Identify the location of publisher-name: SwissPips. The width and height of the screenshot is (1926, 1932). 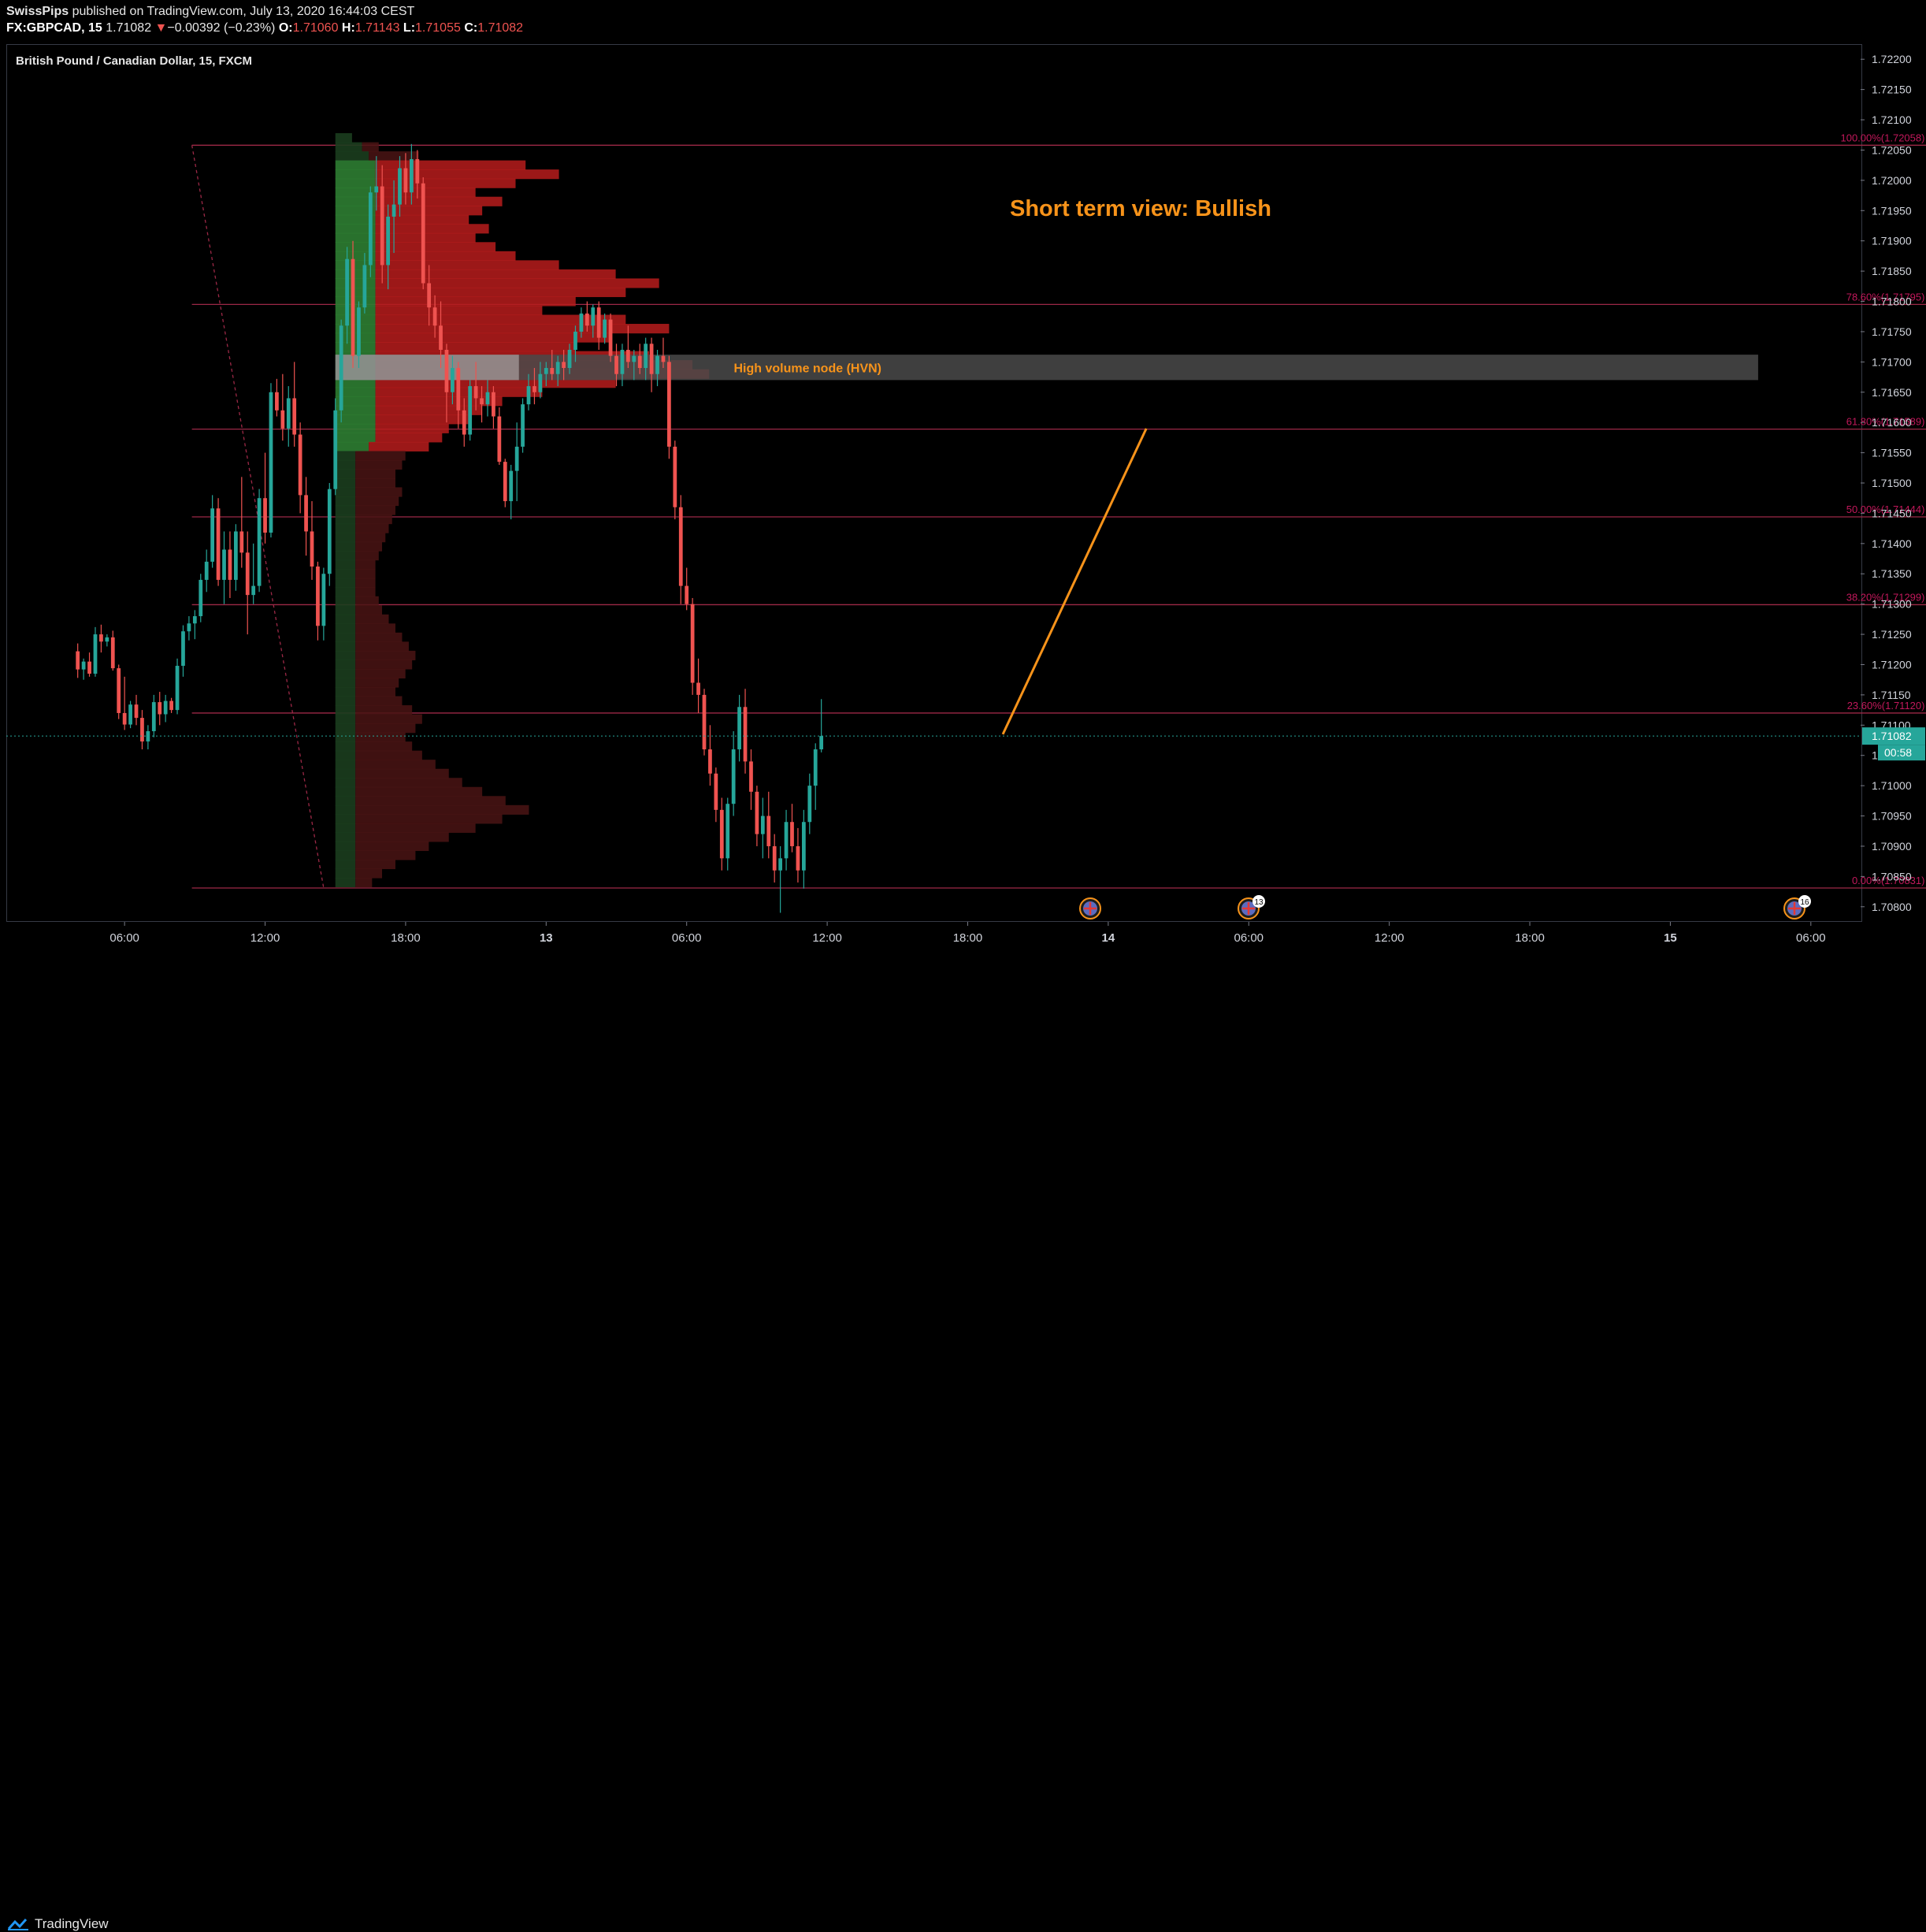
(37, 11).